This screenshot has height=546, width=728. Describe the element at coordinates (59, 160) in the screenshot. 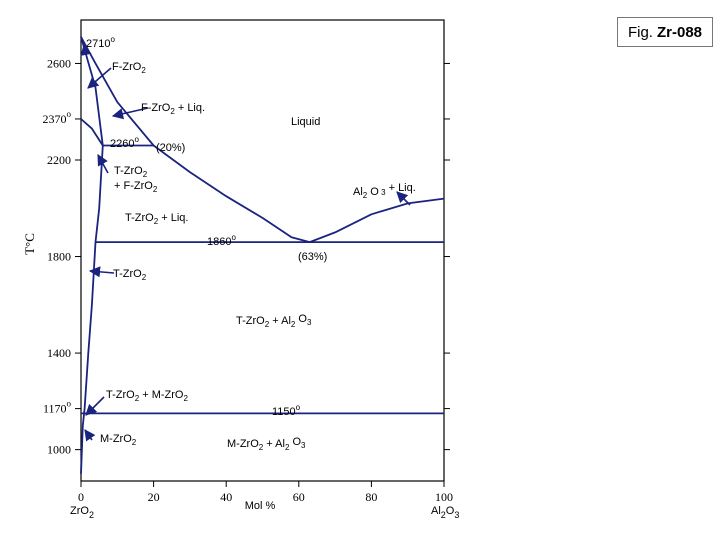

I see `y-tick-label: 2200` at that location.